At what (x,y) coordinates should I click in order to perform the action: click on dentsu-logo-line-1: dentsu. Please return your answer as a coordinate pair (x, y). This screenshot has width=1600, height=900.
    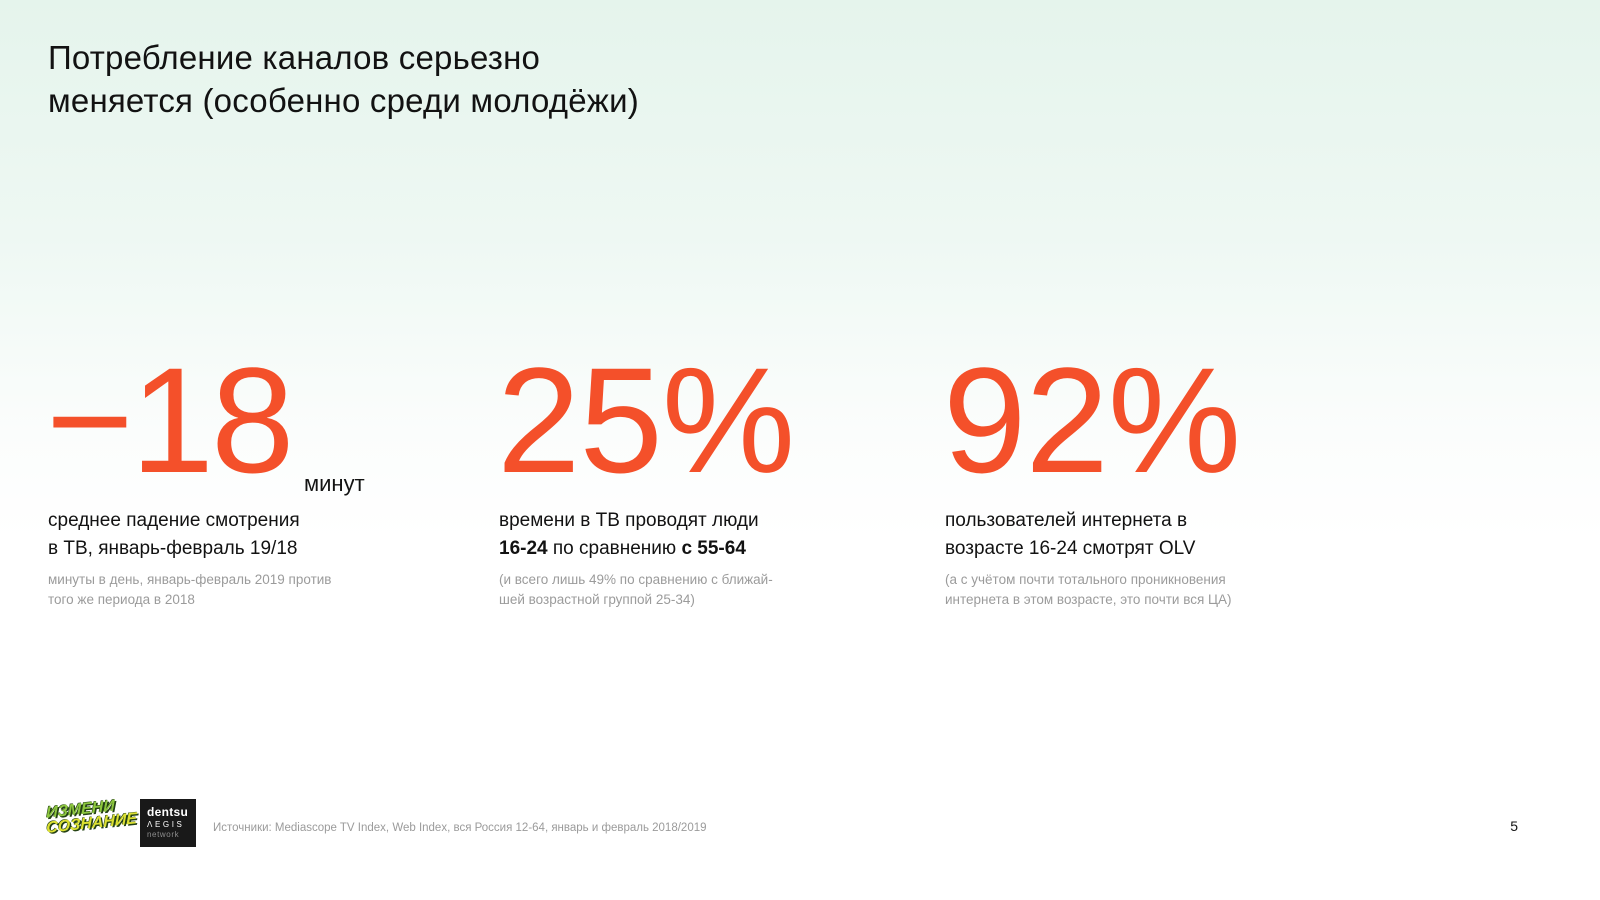
    Looking at the image, I should click on (168, 812).